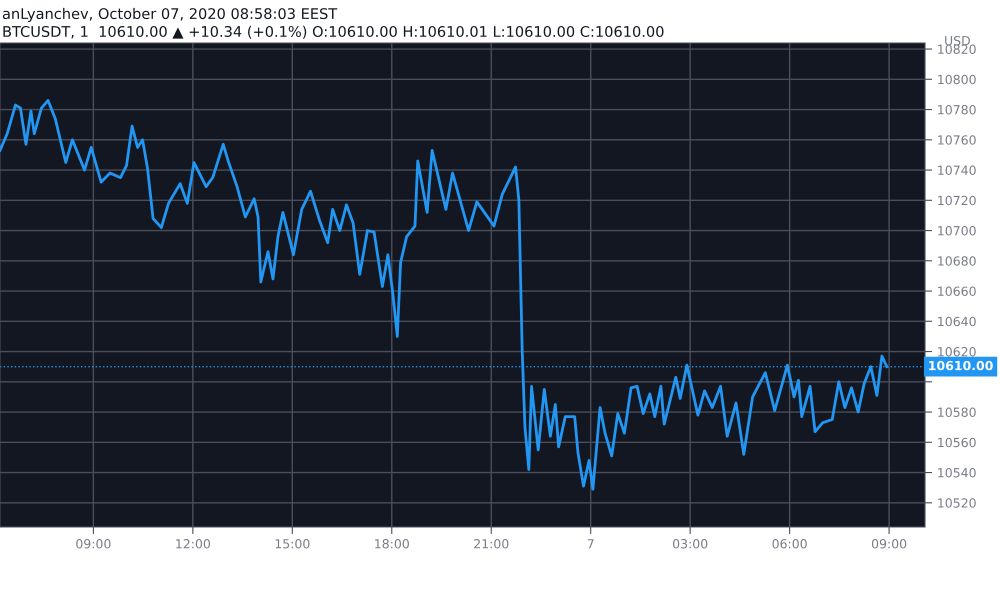  I want to click on y-tick-label: 10780, so click(957, 109).